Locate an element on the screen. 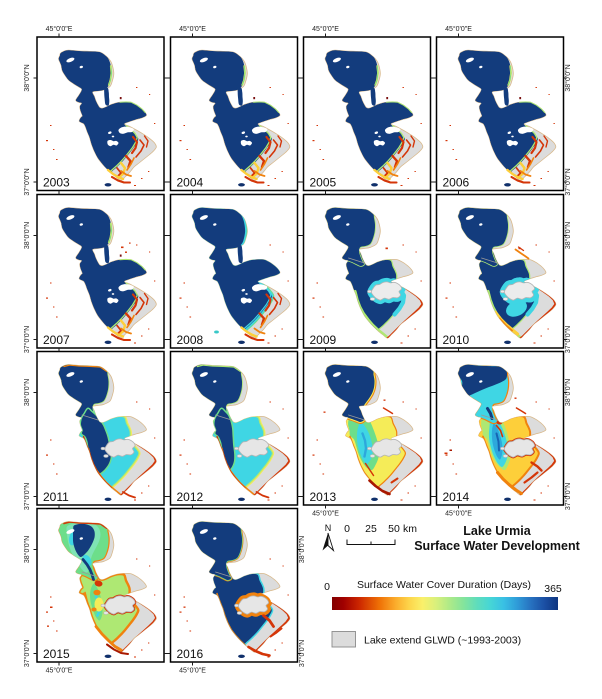 This screenshot has width=602, height=699. svg-text: 365 is located at coordinates (553, 589).